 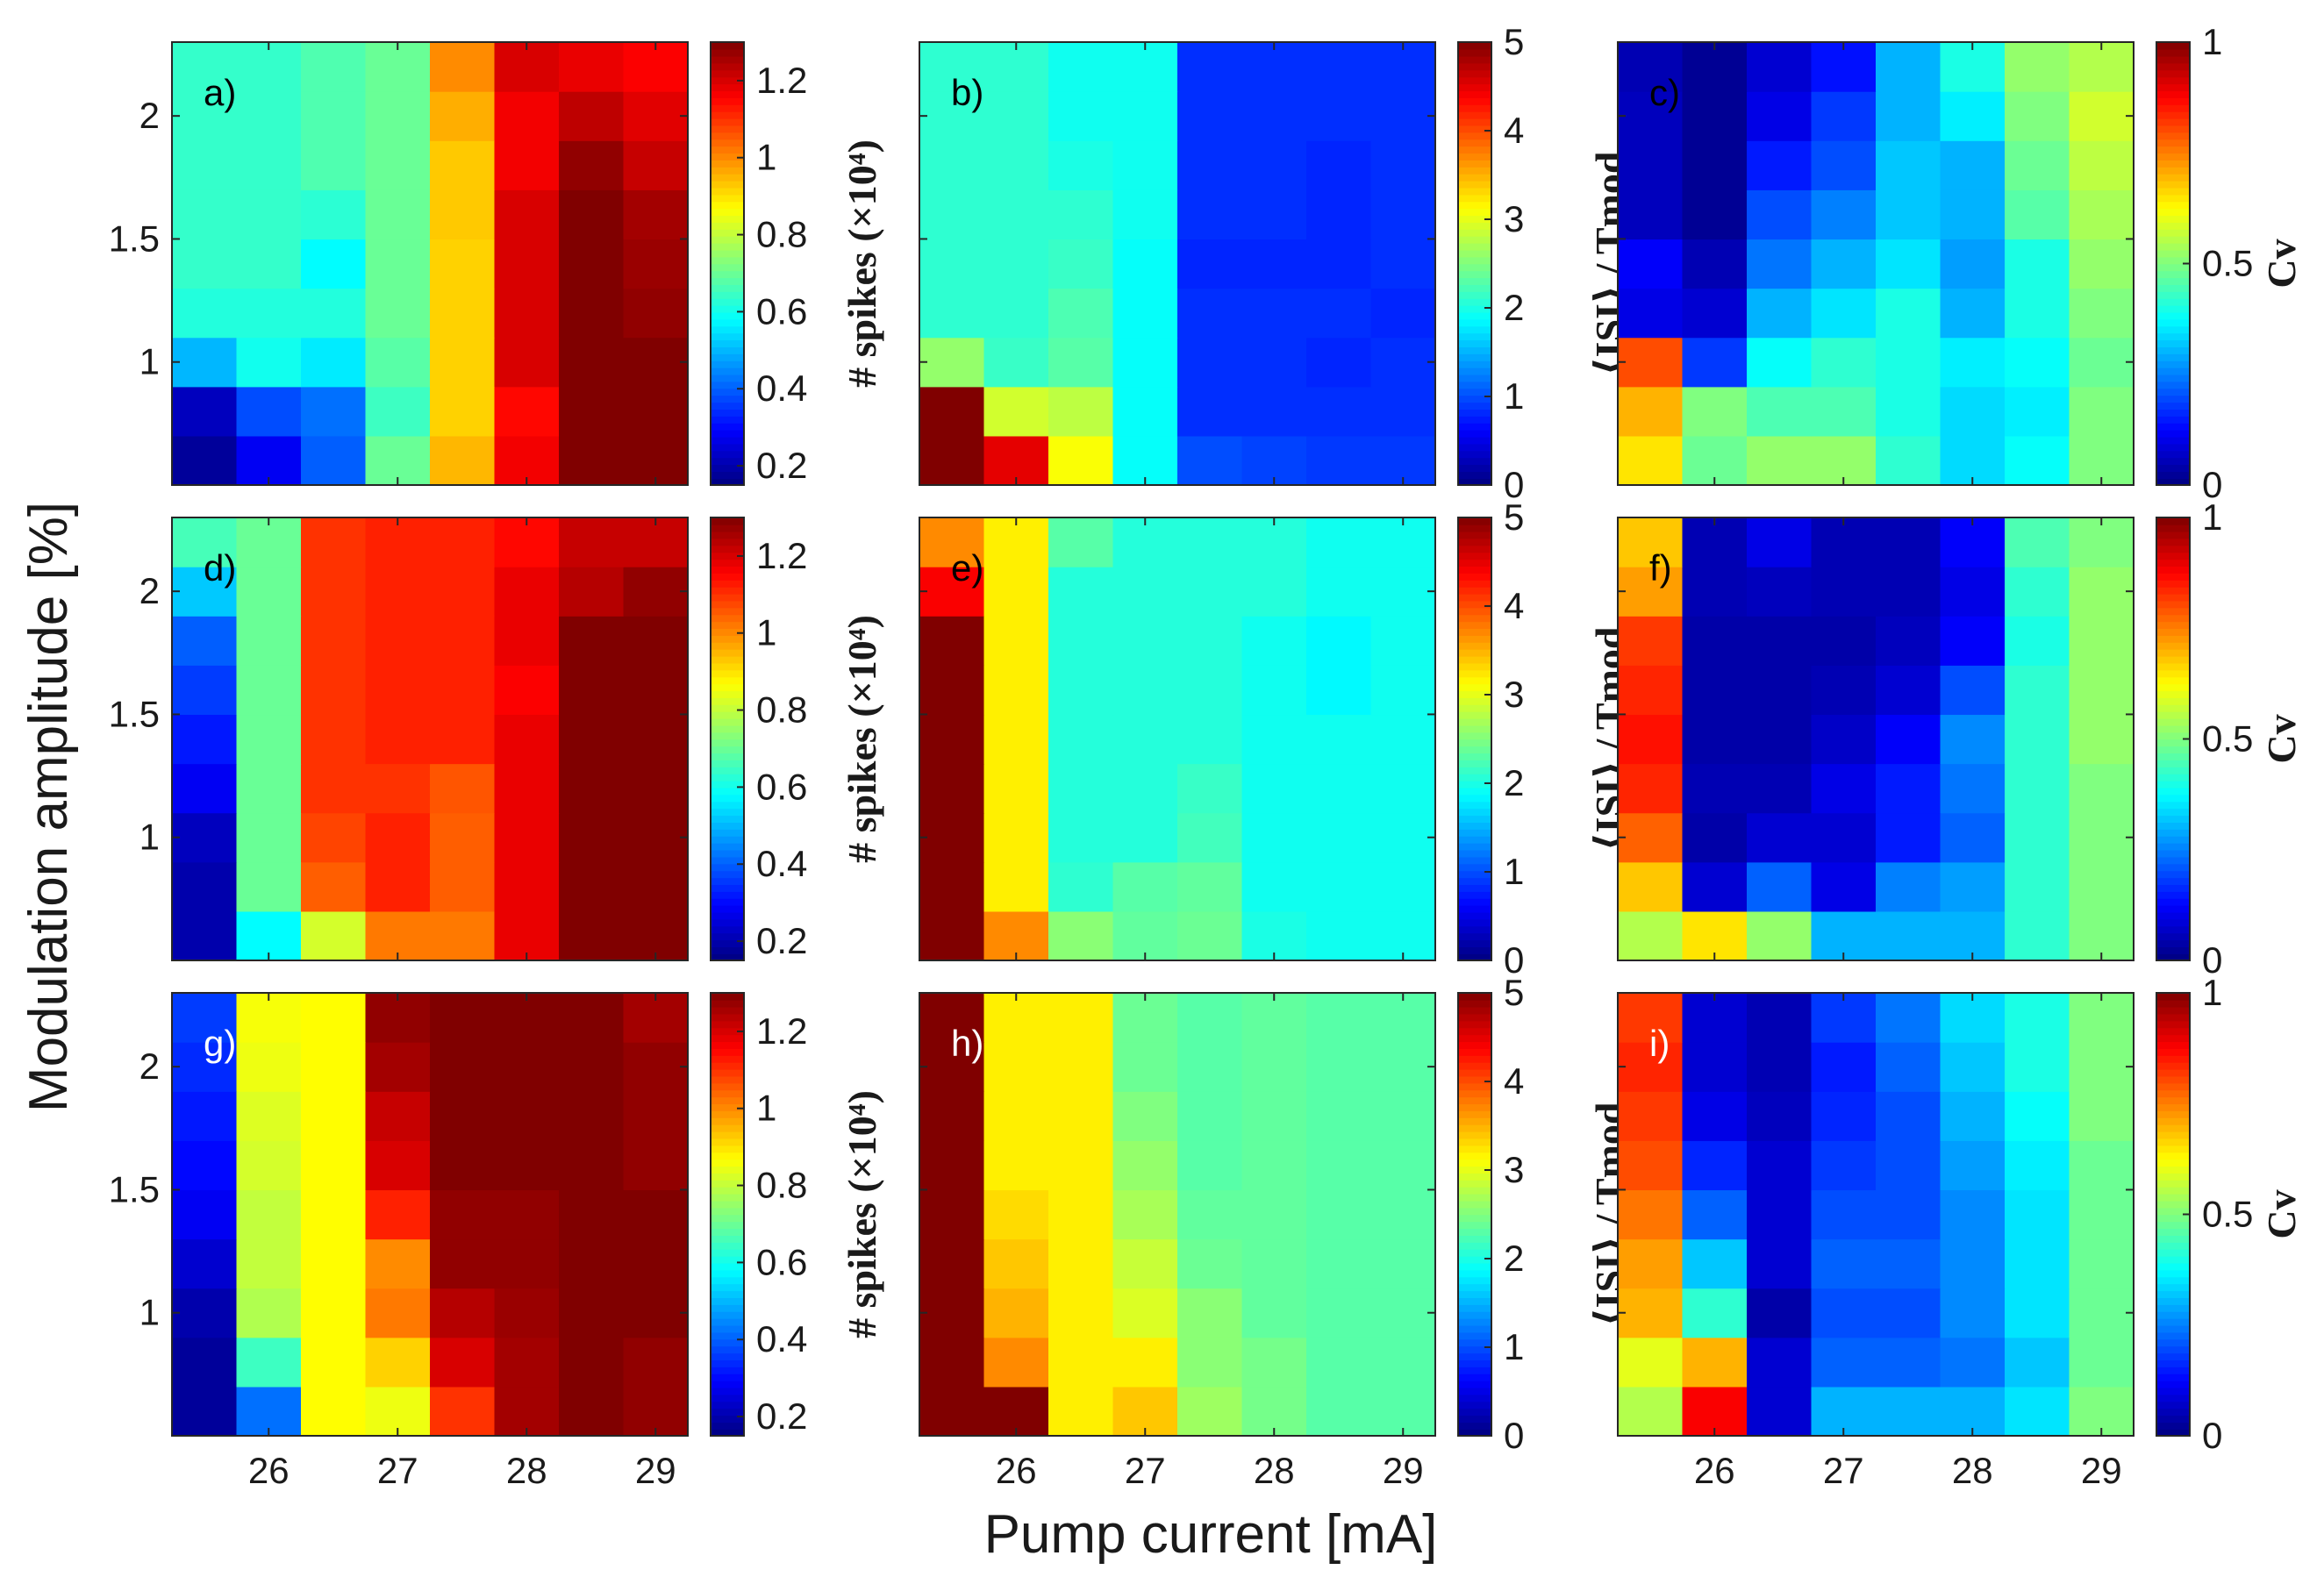 I want to click on colorbar-tick-label: 1.2, so click(x=781, y=1031).